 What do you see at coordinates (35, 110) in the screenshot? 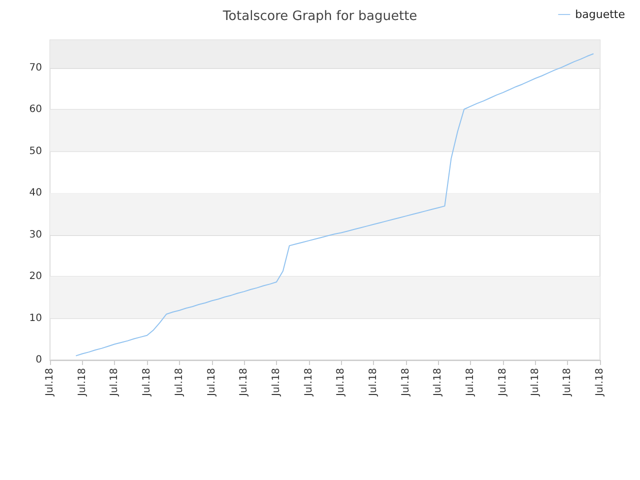
I see `y-tick-label: 60` at bounding box center [35, 110].